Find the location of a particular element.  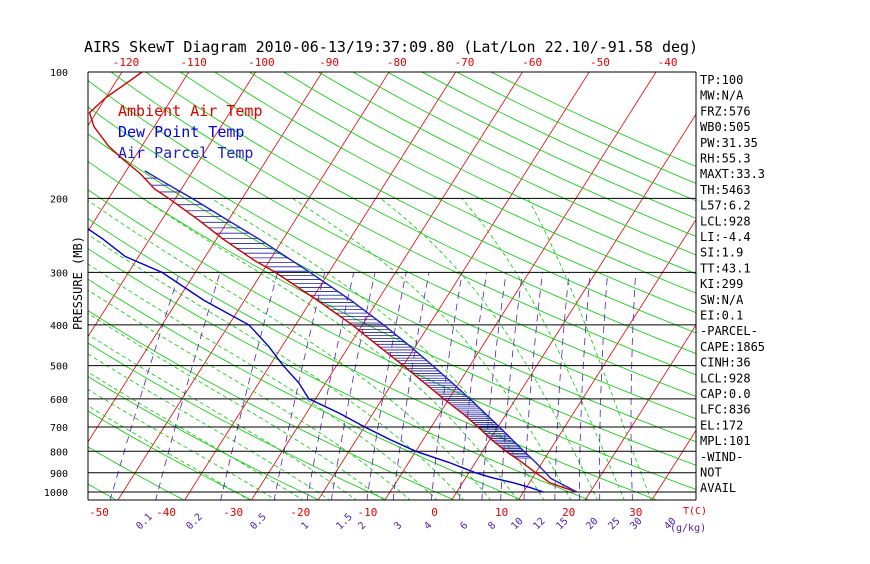

stability-index-label: KI:299 is located at coordinates (721, 284).